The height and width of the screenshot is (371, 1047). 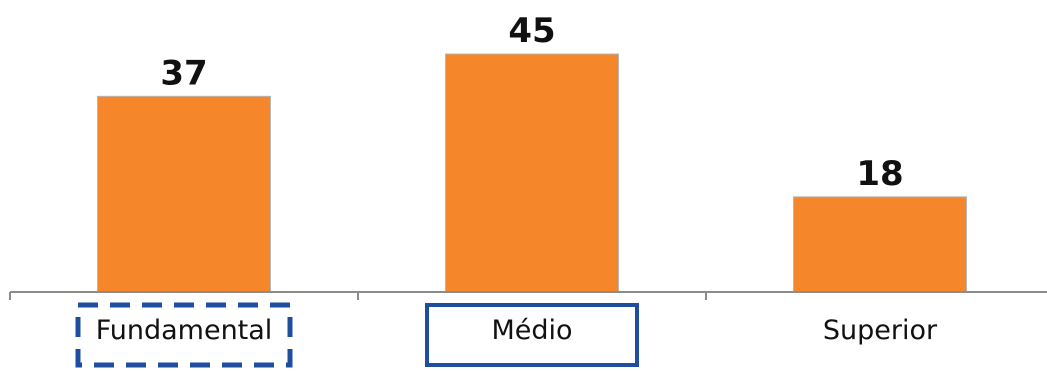 What do you see at coordinates (531, 31) in the screenshot?
I see `value-label-medio: 45` at bounding box center [531, 31].